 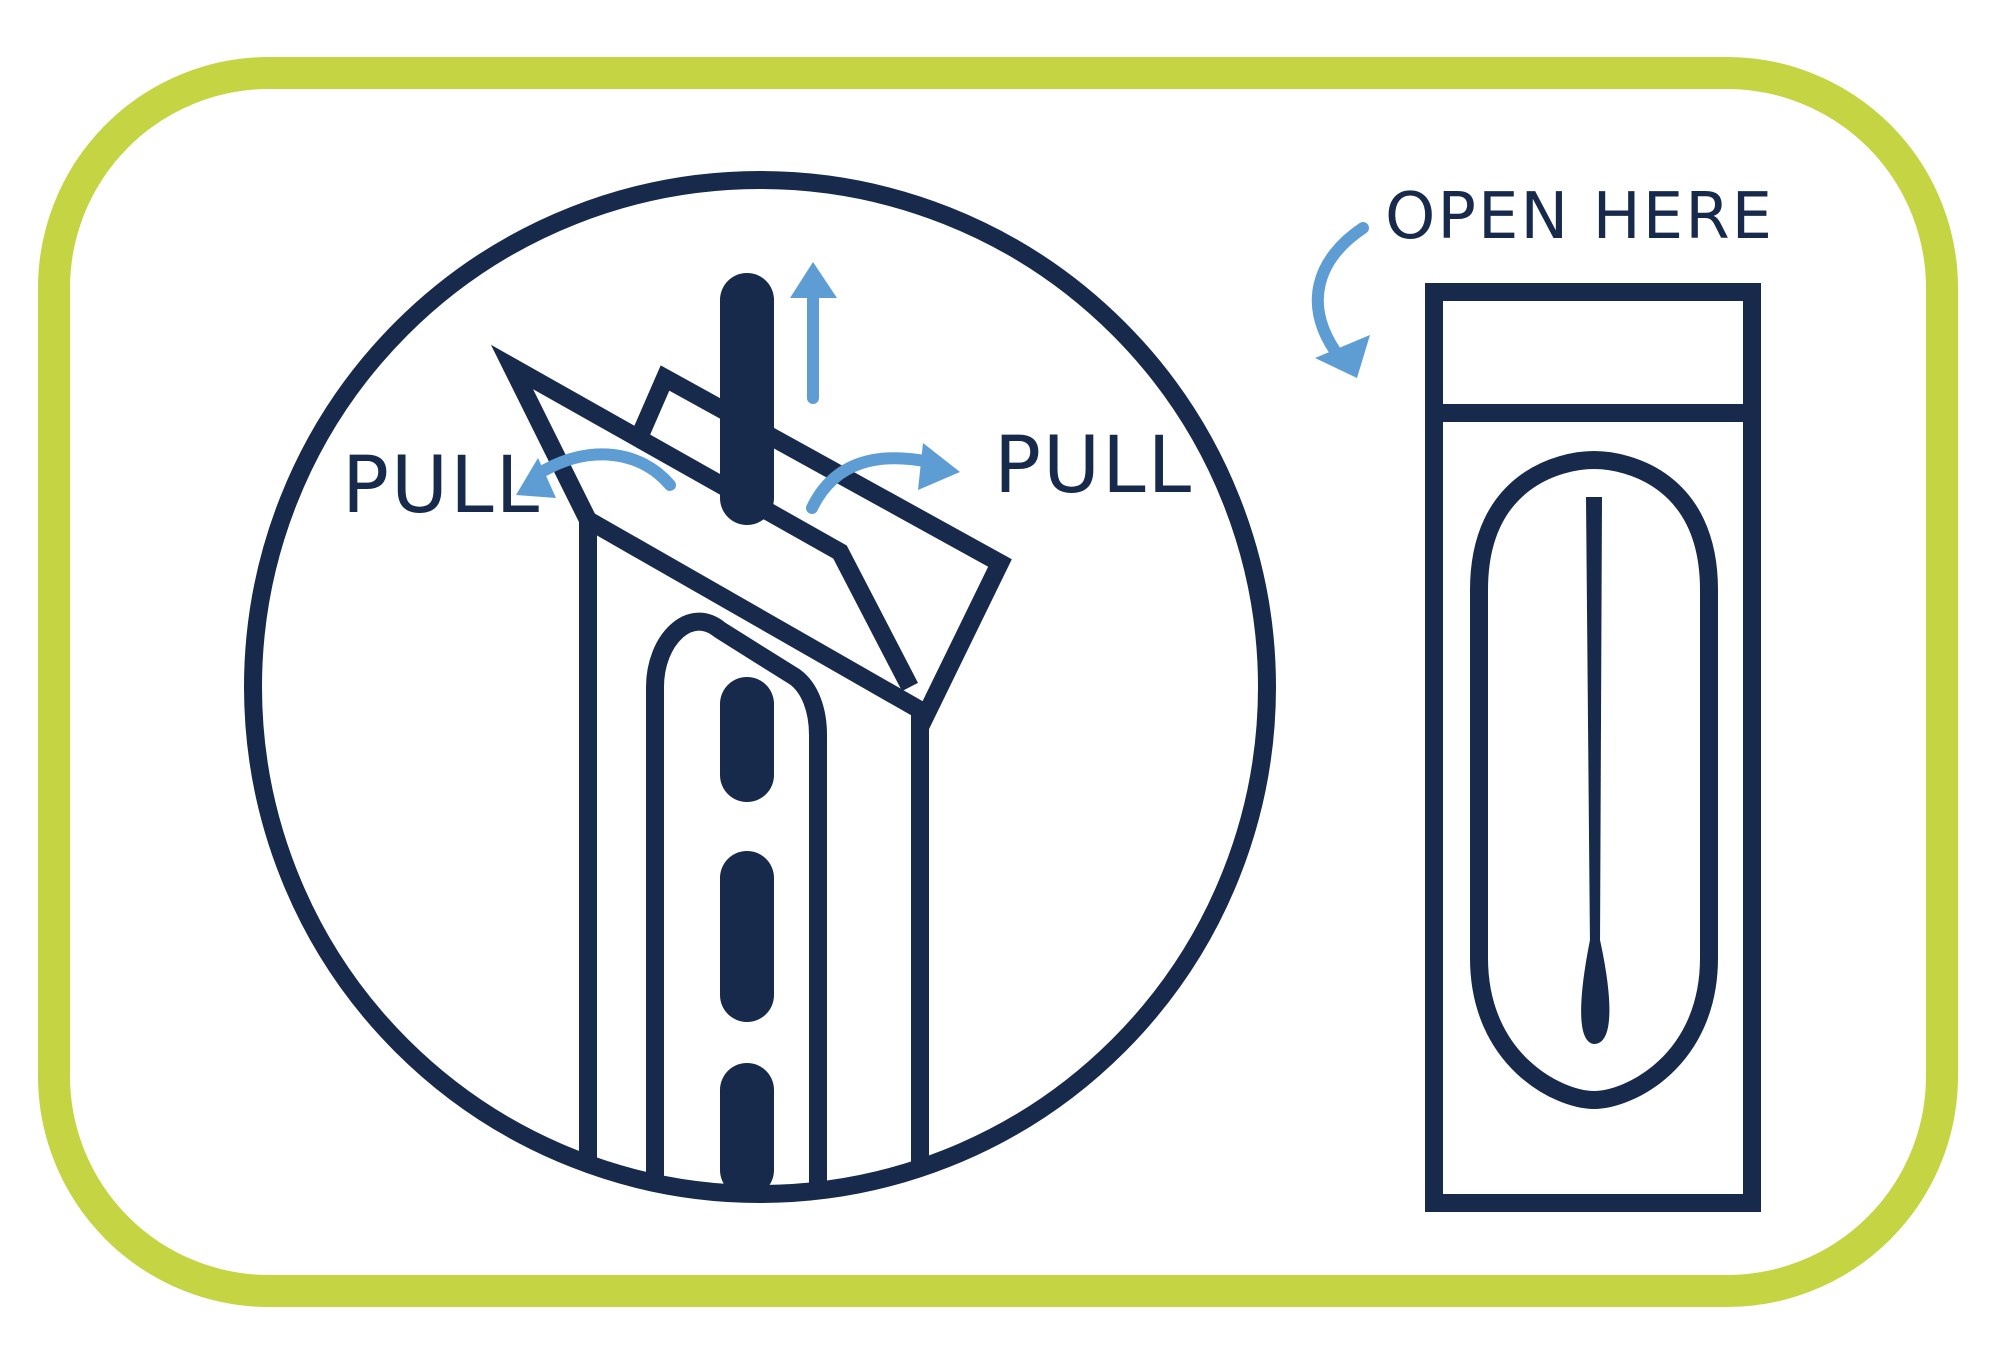 I want to click on open-here-arrow-icon, so click(x=1340, y=293).